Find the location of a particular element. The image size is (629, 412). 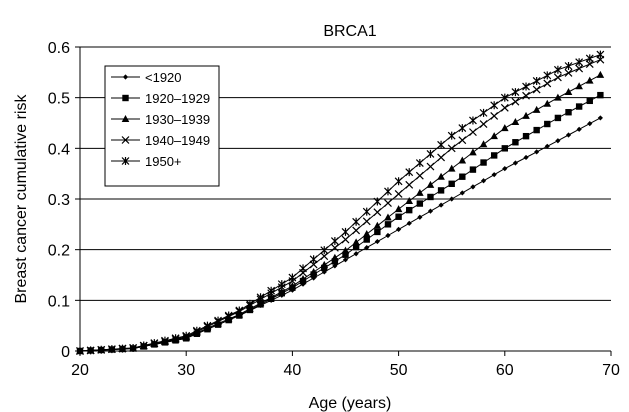

legend-label: <1920 is located at coordinates (163, 77).